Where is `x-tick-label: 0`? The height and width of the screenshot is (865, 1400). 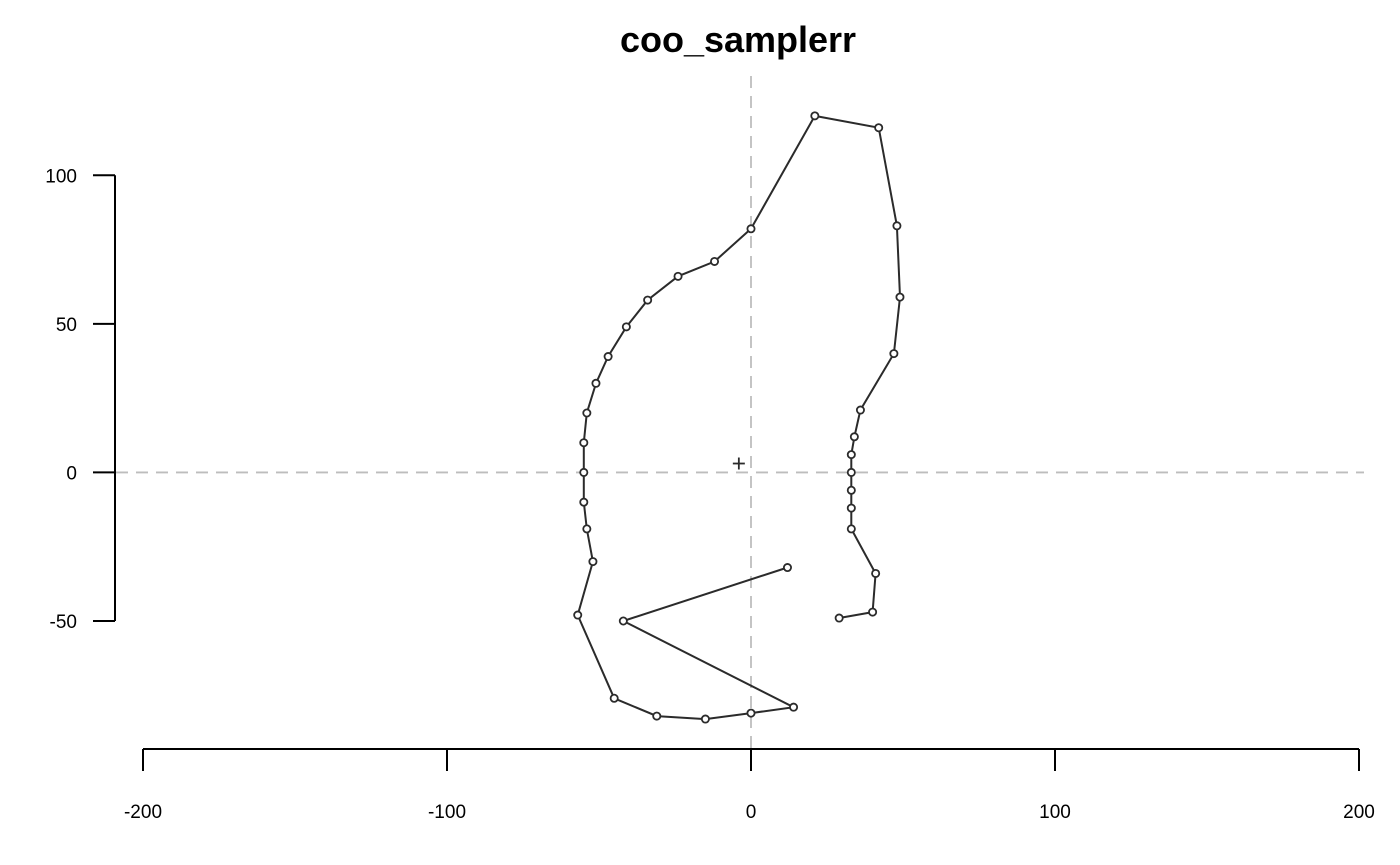
x-tick-label: 0 is located at coordinates (751, 812).